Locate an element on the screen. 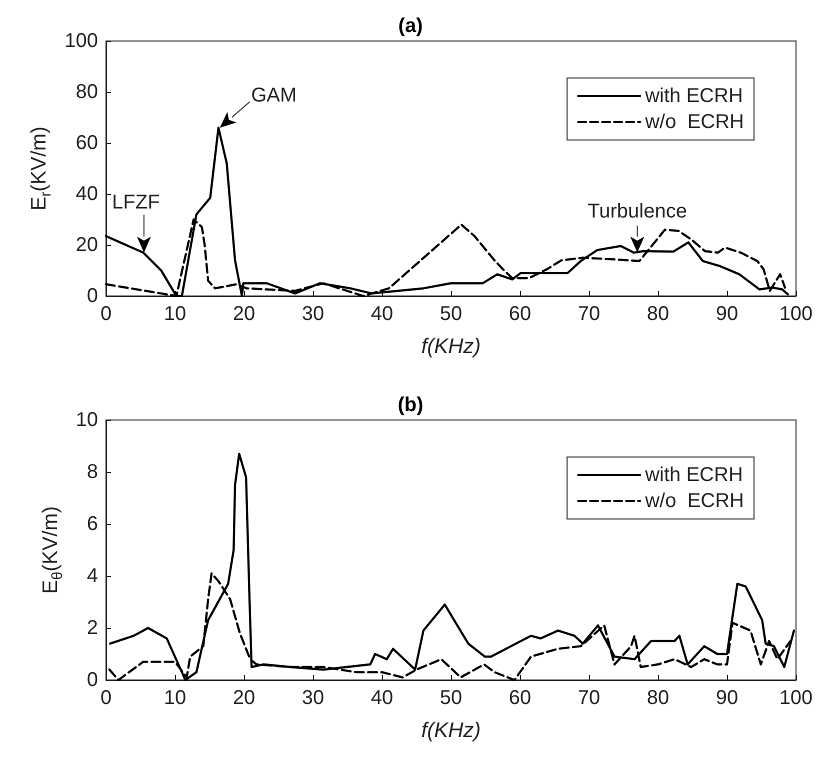 This screenshot has height=777, width=821. y-tick-label: 8 is located at coordinates (92, 472).